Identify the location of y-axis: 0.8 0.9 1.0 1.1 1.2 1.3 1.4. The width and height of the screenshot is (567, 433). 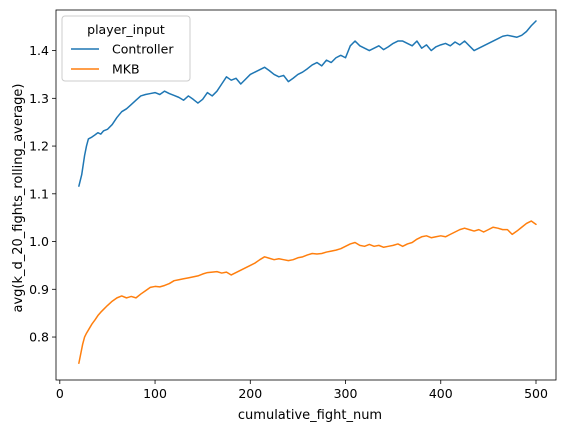
(42, 194).